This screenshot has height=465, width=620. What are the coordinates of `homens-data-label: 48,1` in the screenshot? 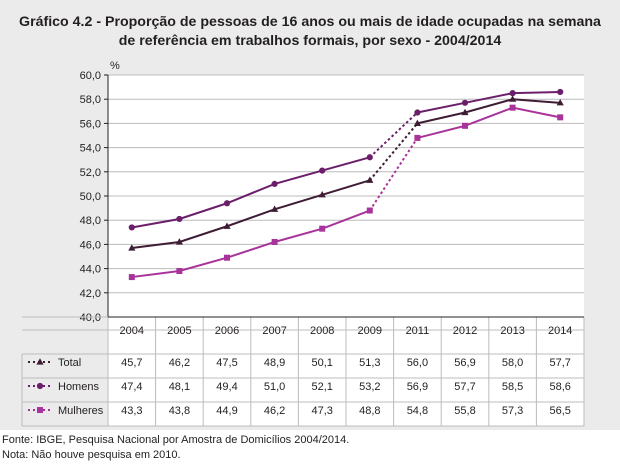 It's located at (179, 387).